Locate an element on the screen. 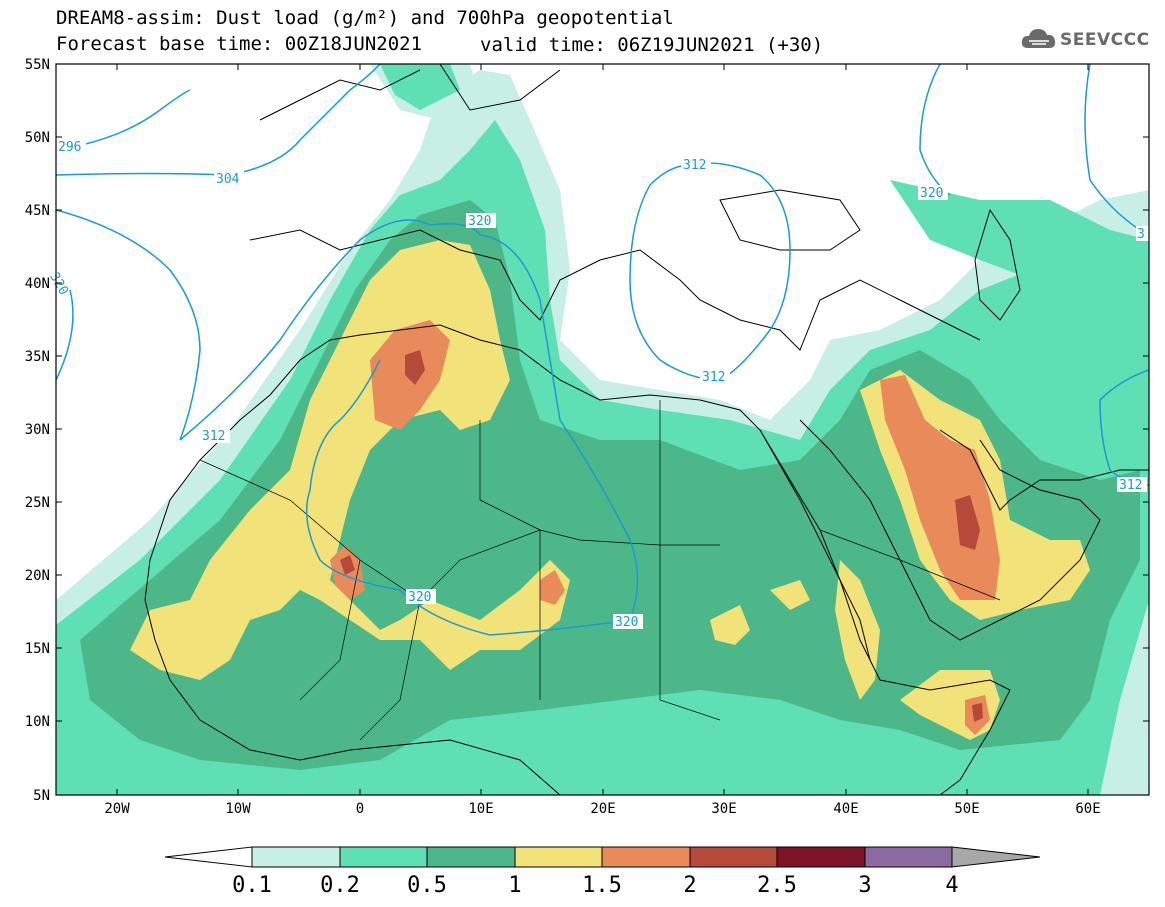  lat-tick-label: 50N is located at coordinates (37, 138).